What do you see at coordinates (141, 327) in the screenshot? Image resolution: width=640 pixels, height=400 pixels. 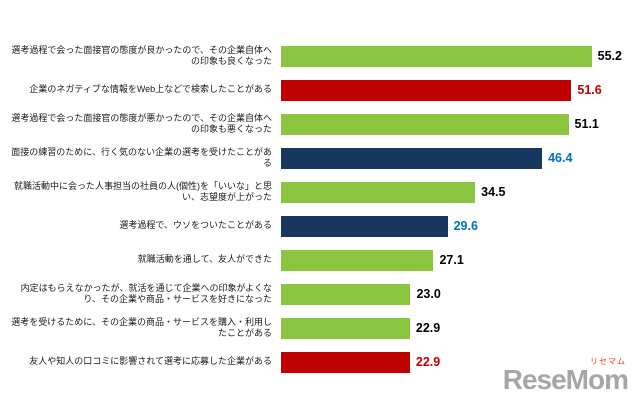 I see `category-label: 選考を受けるために、その企業の商品・サービスを購入・利用したことがある` at bounding box center [141, 327].